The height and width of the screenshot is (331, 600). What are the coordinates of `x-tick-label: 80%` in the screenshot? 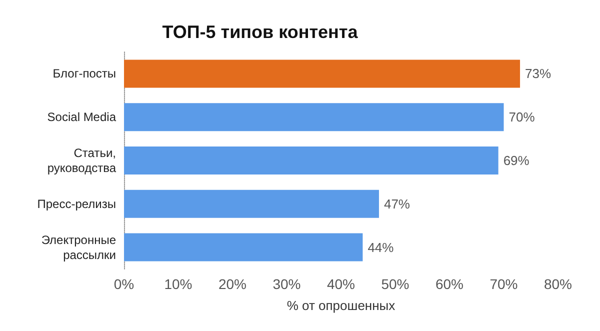 It's located at (558, 284).